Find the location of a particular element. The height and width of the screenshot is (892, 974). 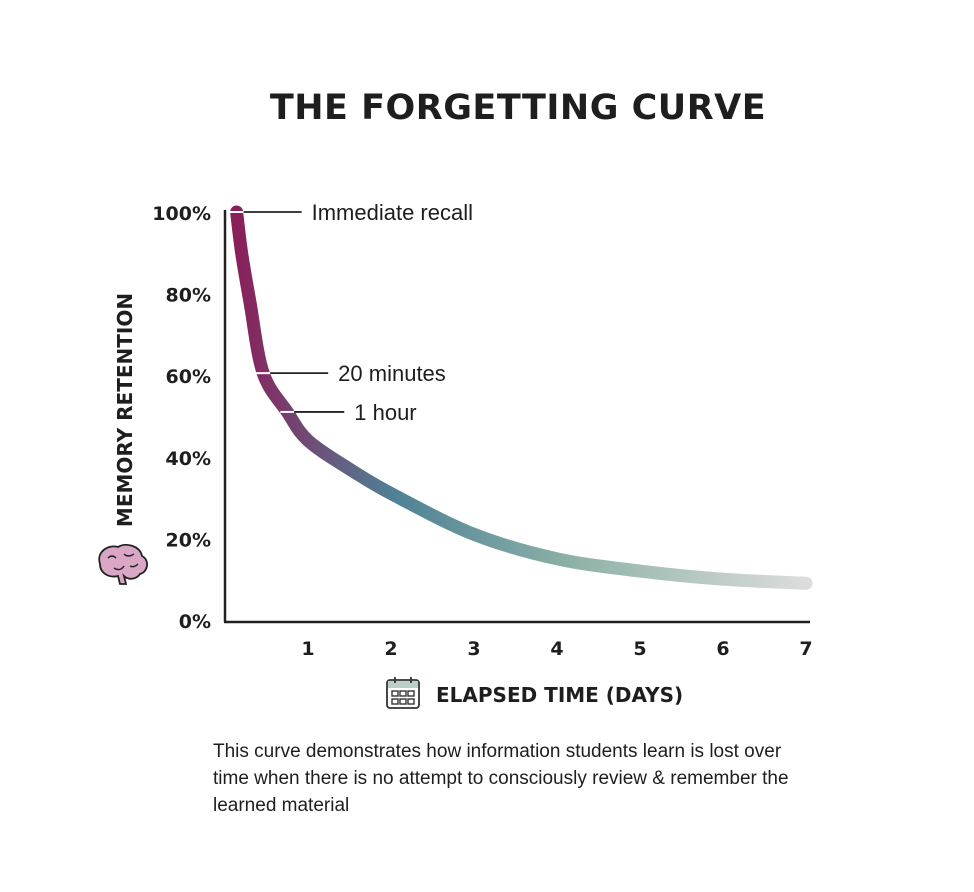

y-axis-label: MEMORY RETENTION is located at coordinates (125, 410).